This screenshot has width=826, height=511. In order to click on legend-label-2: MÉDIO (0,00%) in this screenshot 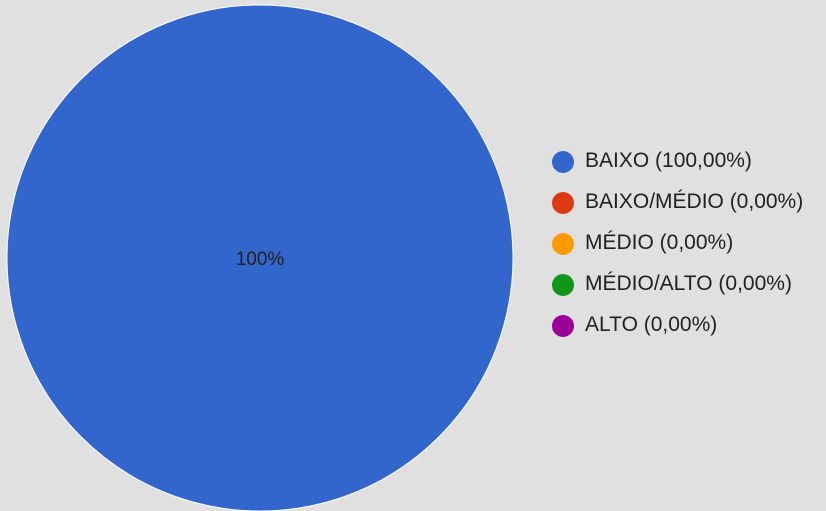, I will do `click(659, 242)`.